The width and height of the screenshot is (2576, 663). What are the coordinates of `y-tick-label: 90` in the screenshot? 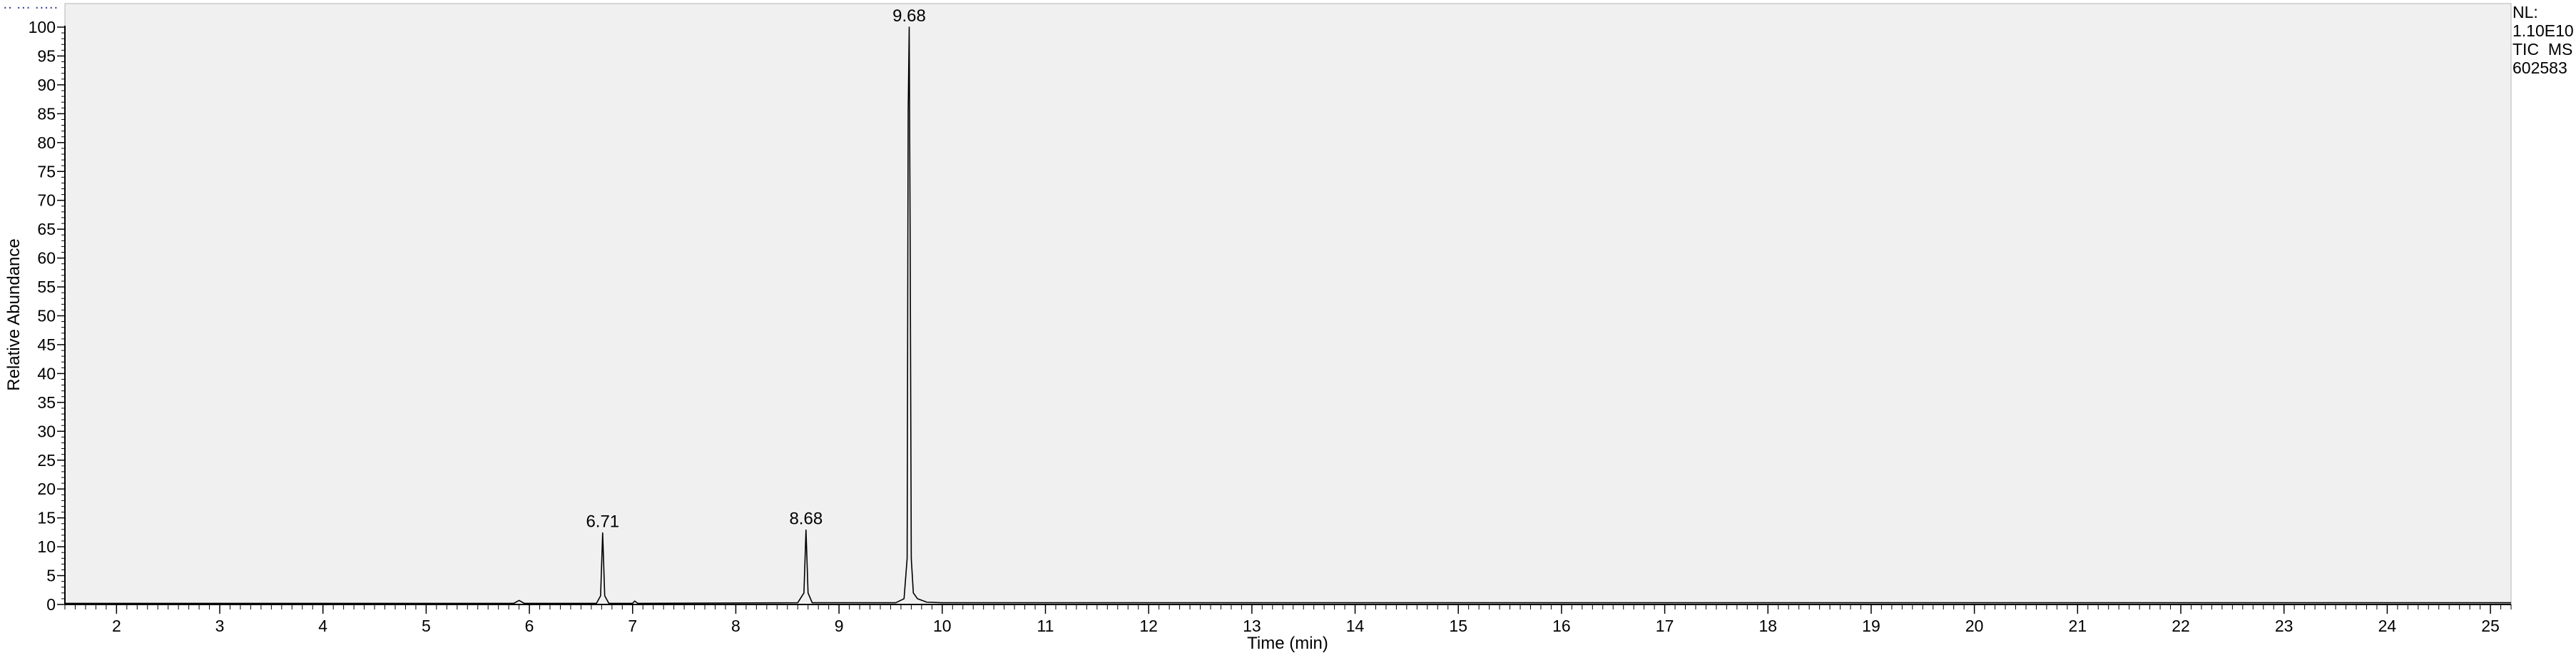 It's located at (46, 85).